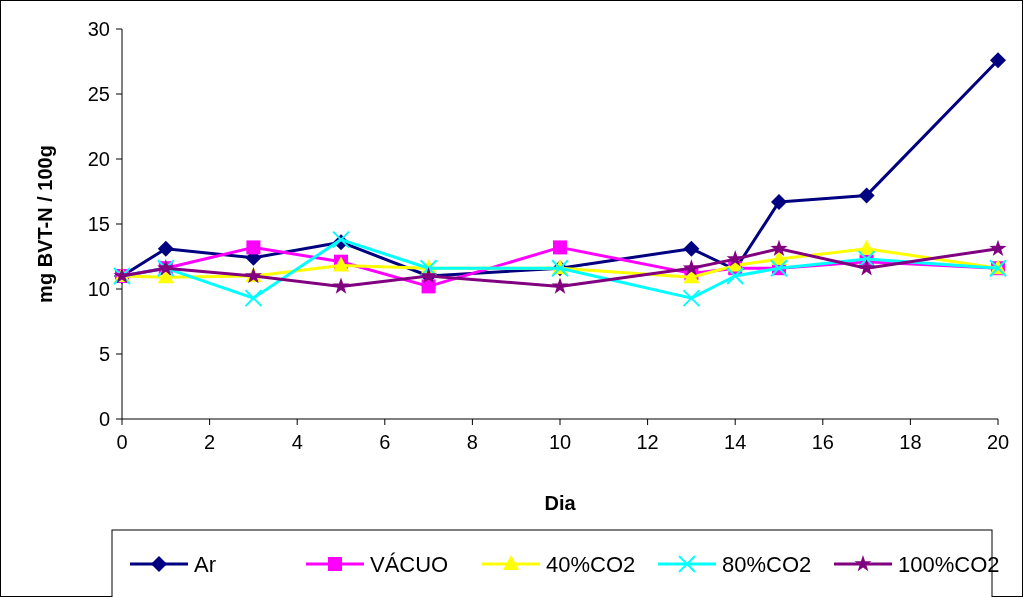 The image size is (1023, 597). What do you see at coordinates (210, 442) in the screenshot?
I see `x-tick-label: 2` at bounding box center [210, 442].